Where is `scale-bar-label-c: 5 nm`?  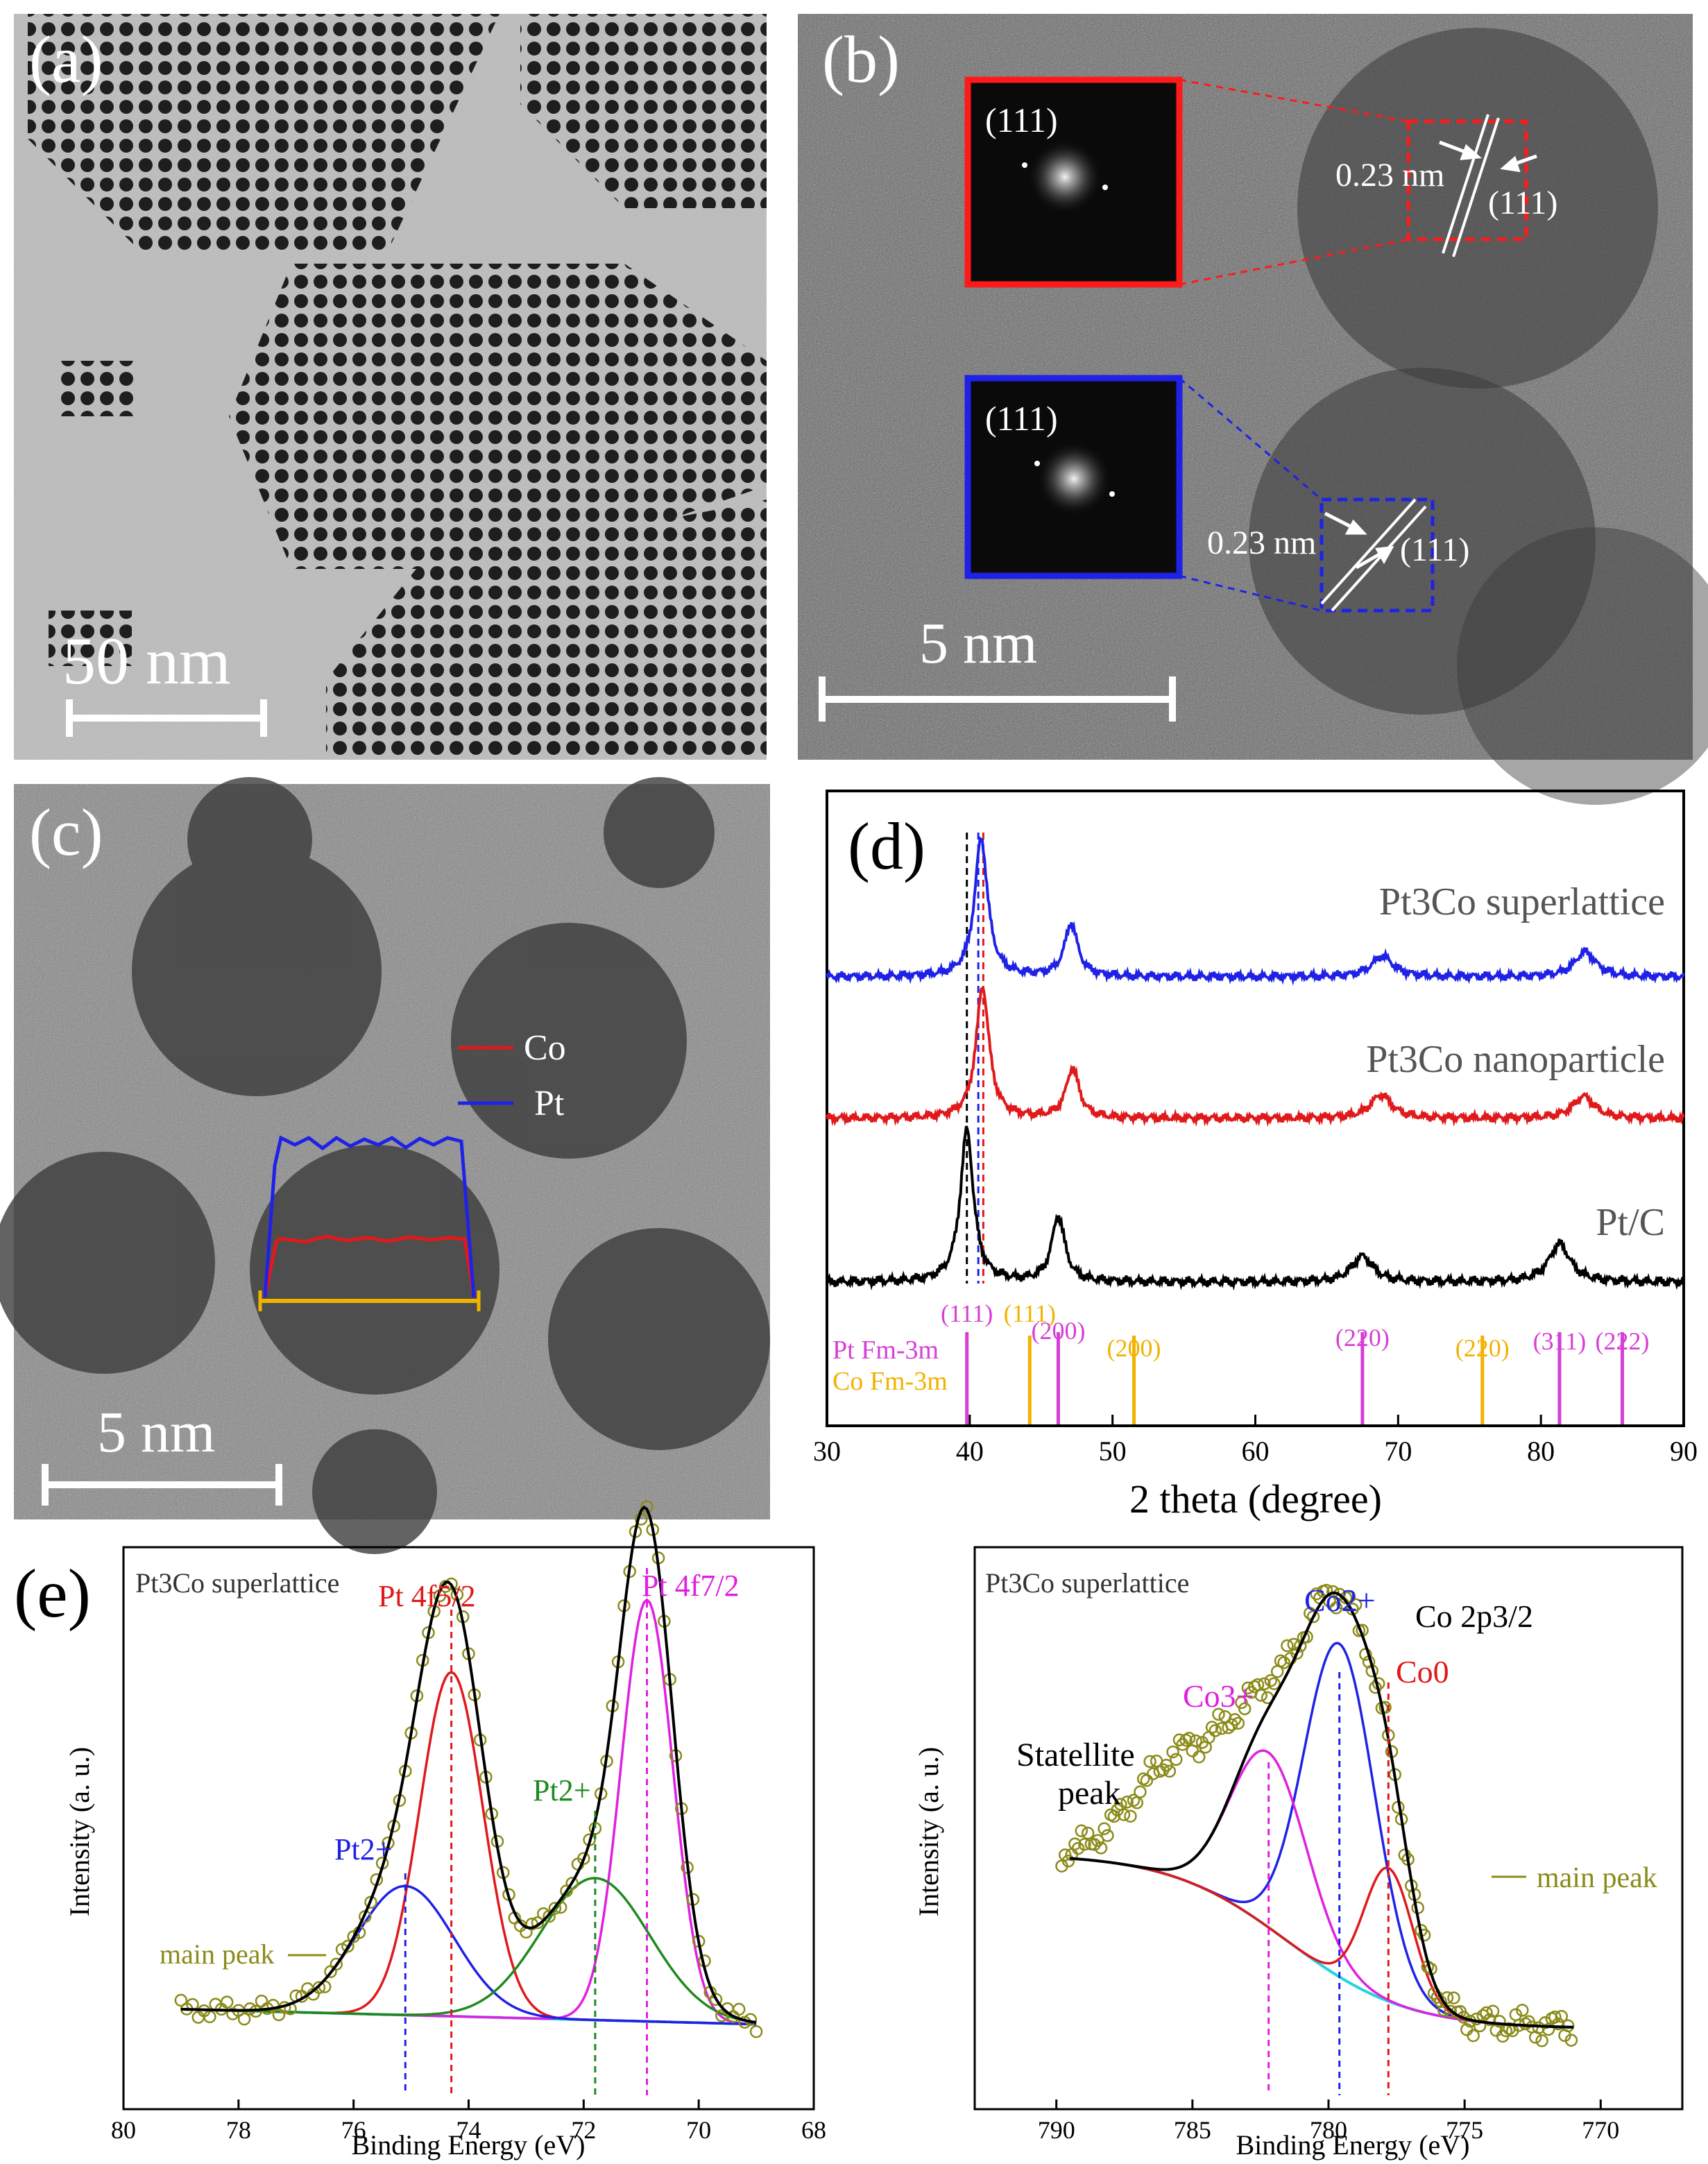 scale-bar-label-c: 5 nm is located at coordinates (156, 1433).